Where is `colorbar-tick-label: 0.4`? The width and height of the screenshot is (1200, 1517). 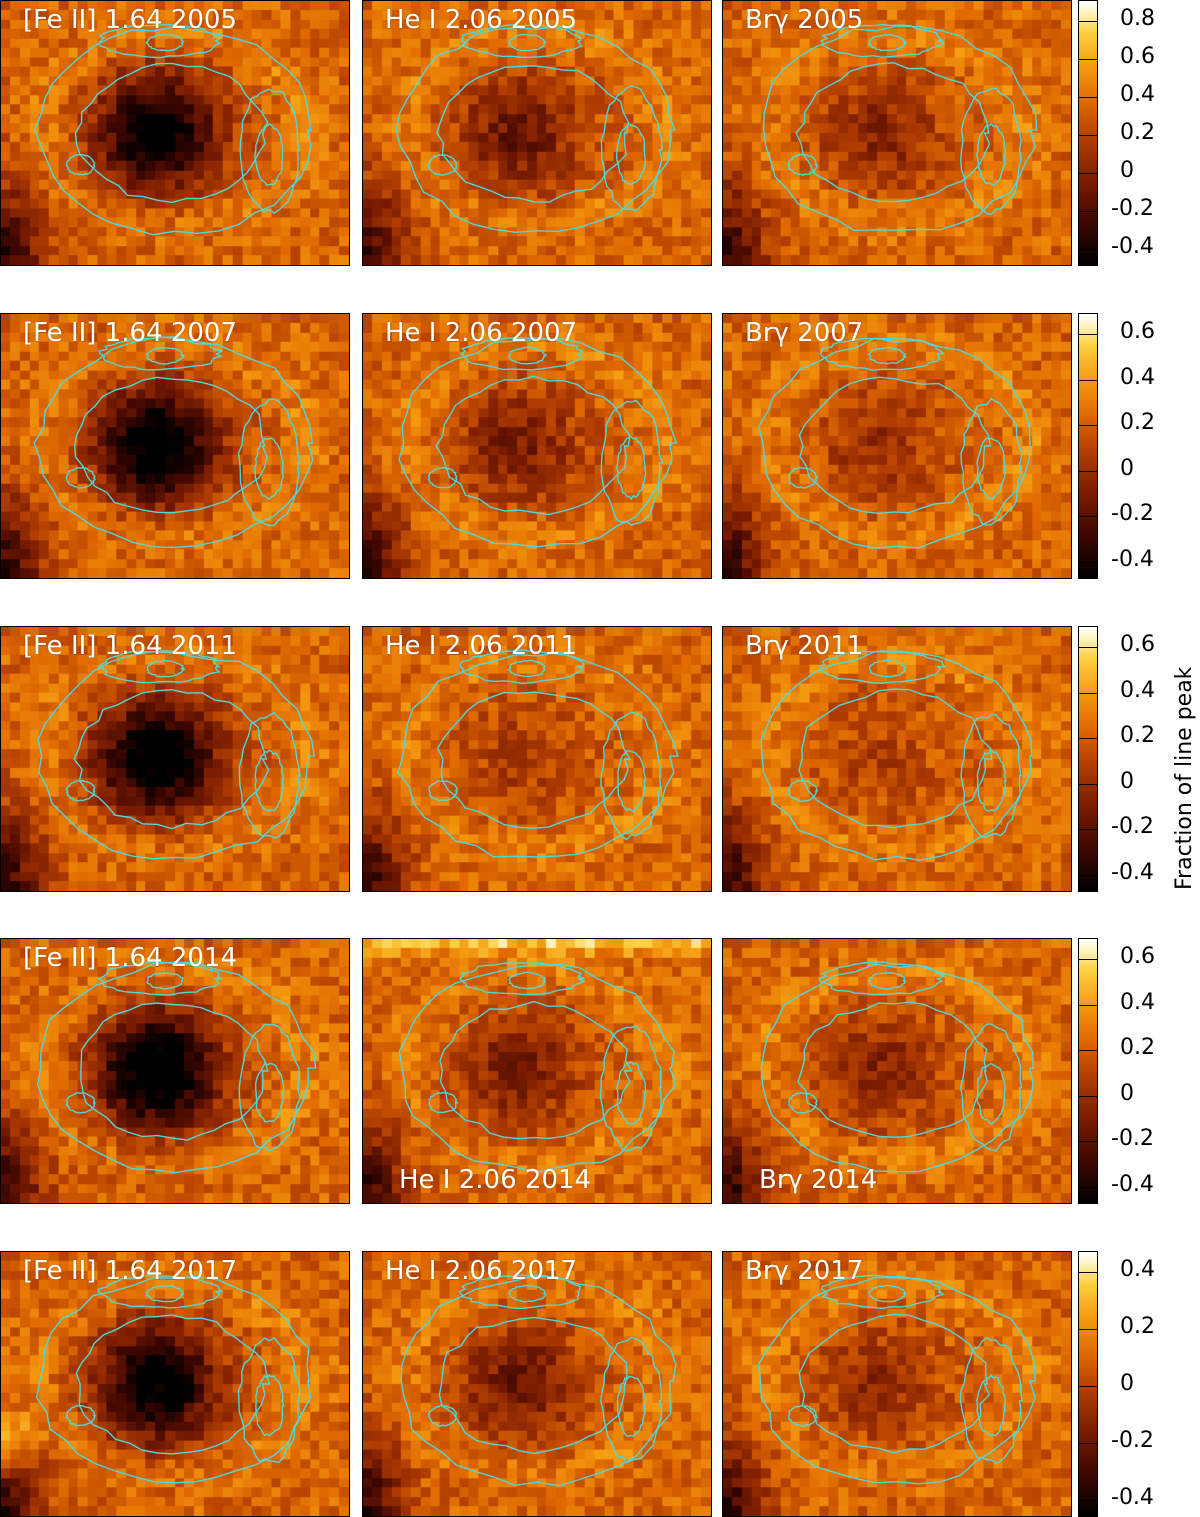
colorbar-tick-label: 0.4 is located at coordinates (1137, 1002).